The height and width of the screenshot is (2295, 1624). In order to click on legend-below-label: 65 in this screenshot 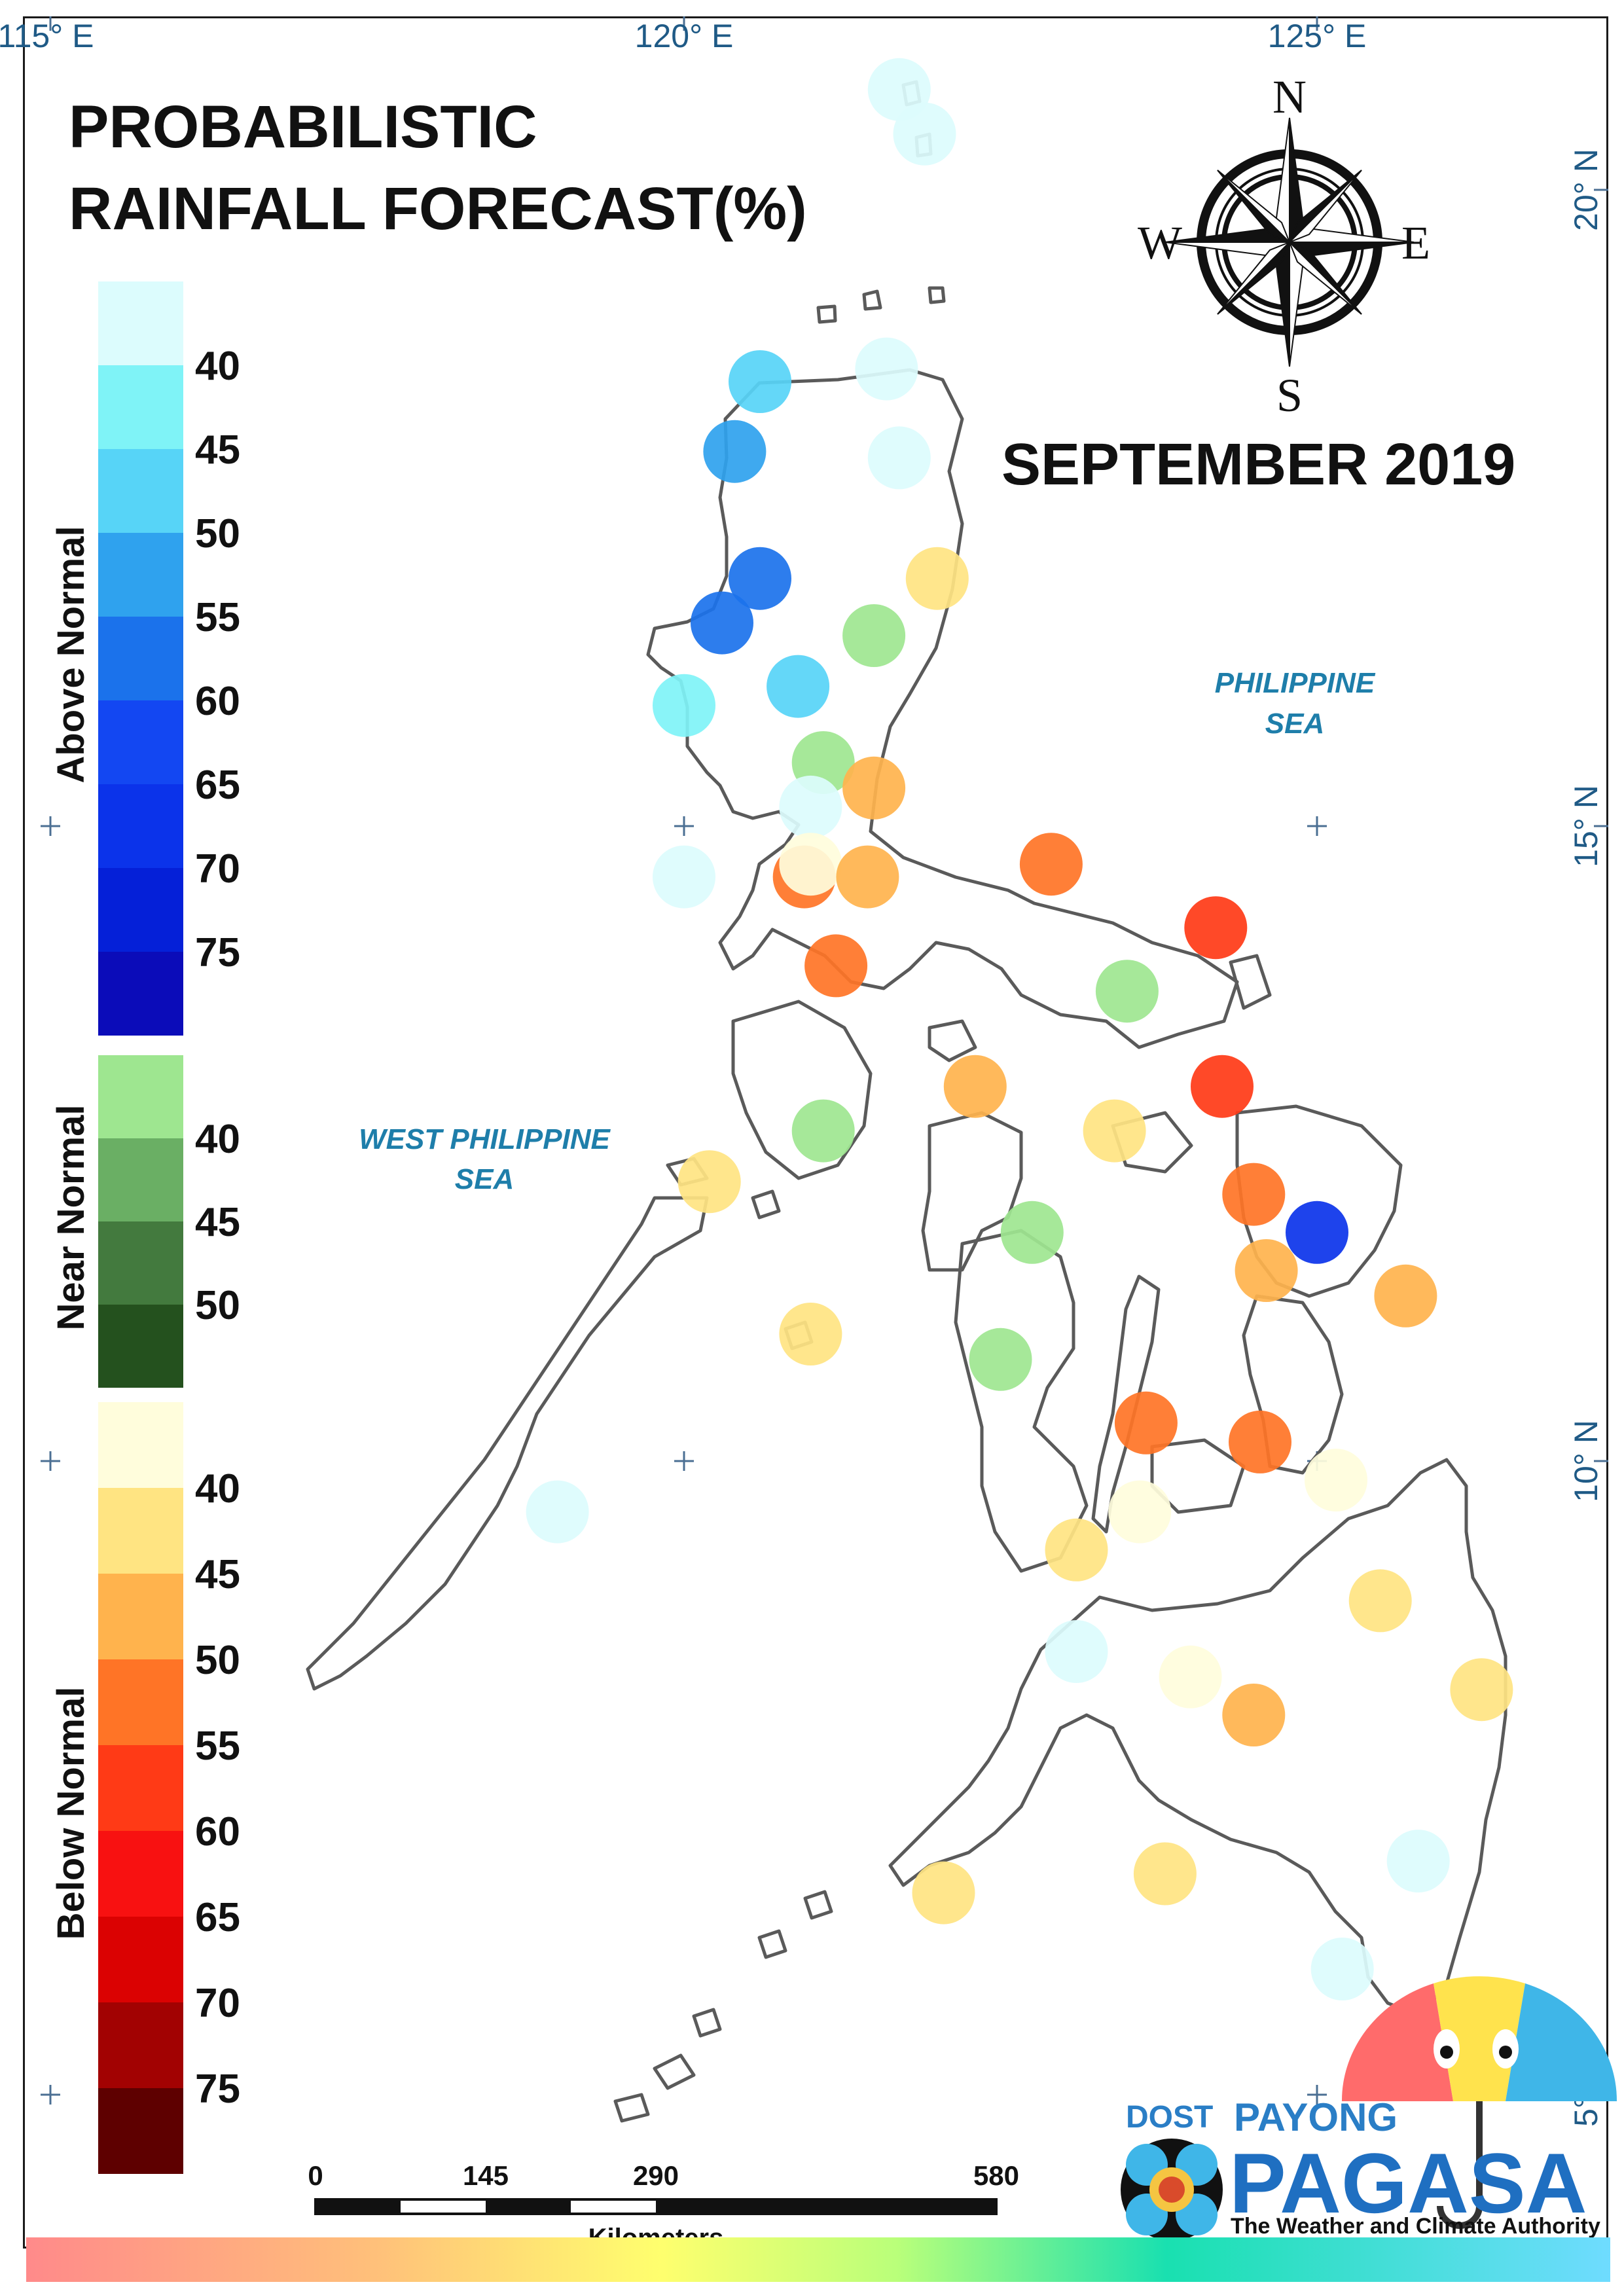, I will do `click(218, 1918)`.